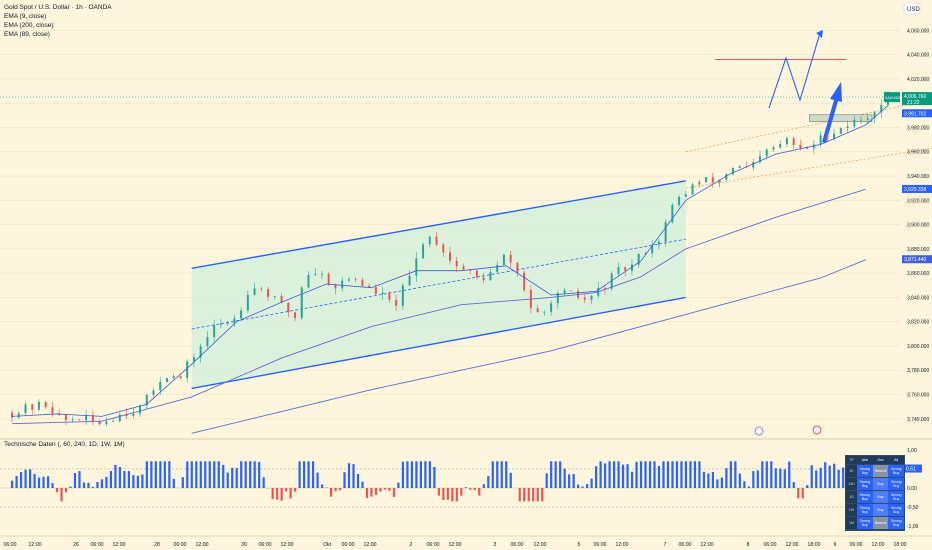 The width and height of the screenshot is (932, 550). I want to click on y-tick-label: 3,820.000, so click(918, 323).